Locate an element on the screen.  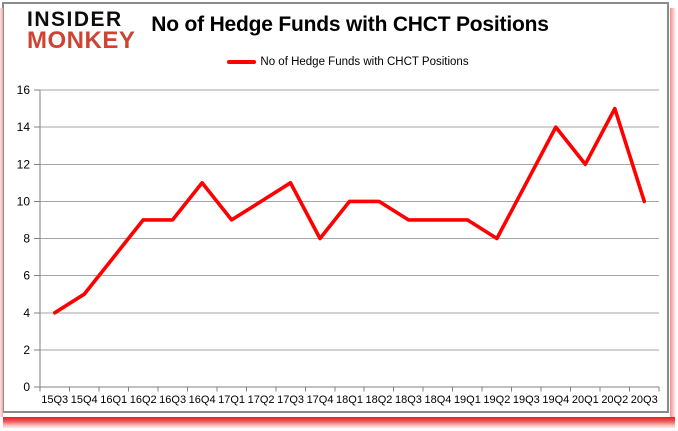
x-tick-label: 19Q1 is located at coordinates (467, 400).